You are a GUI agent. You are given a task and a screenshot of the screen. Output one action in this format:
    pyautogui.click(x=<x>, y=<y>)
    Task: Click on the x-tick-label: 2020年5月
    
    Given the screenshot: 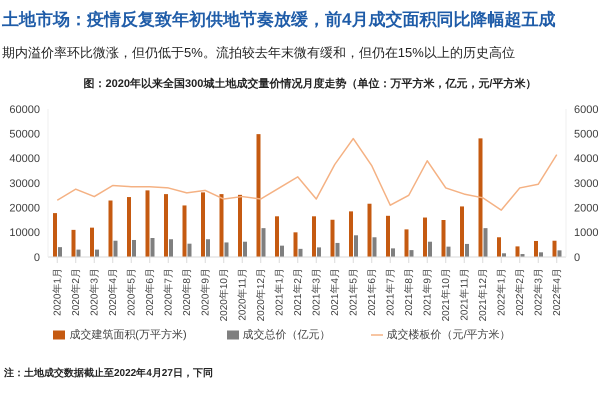 What is the action you would take?
    pyautogui.click(x=130, y=292)
    